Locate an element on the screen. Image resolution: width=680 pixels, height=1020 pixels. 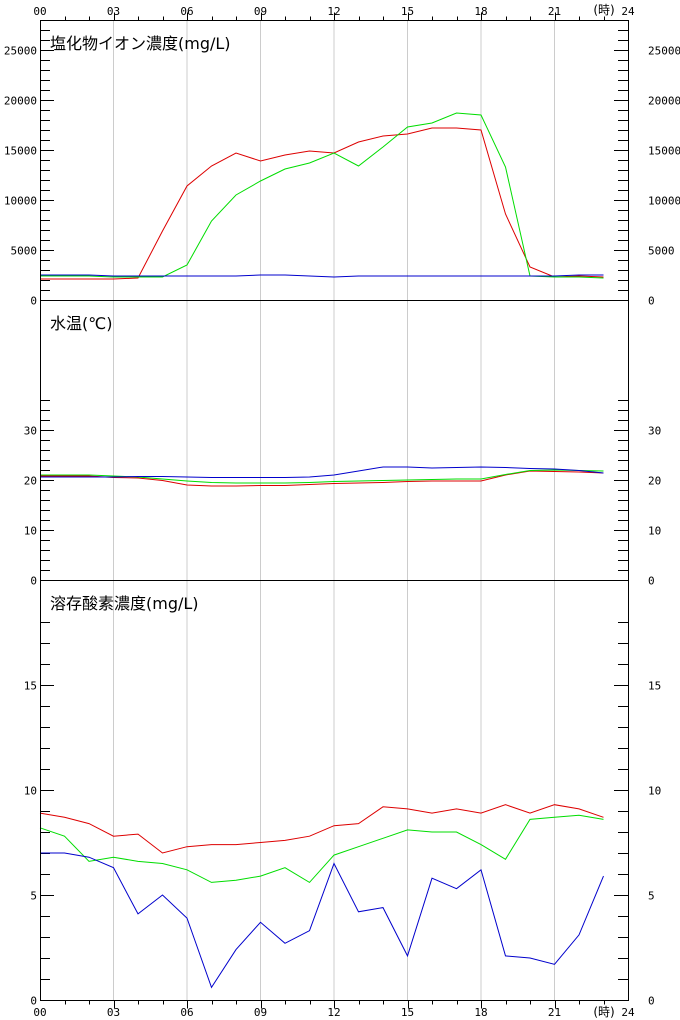
y-tick-label-right: 5 is located at coordinates (651, 896).